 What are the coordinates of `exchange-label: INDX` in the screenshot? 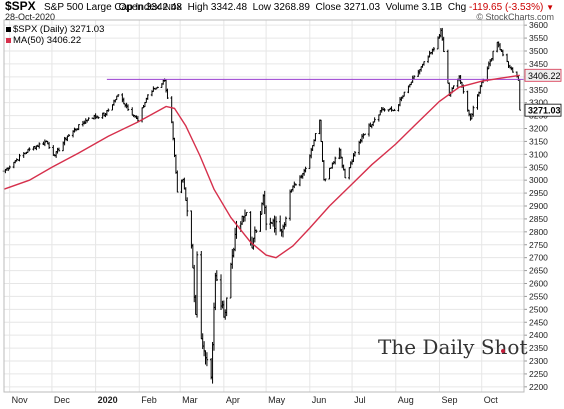 It's located at (172, 7).